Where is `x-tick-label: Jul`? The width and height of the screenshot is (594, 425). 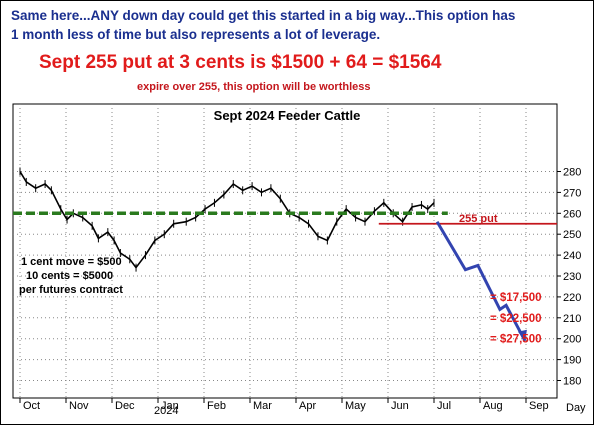
x-tick-label: Jul is located at coordinates (444, 406).